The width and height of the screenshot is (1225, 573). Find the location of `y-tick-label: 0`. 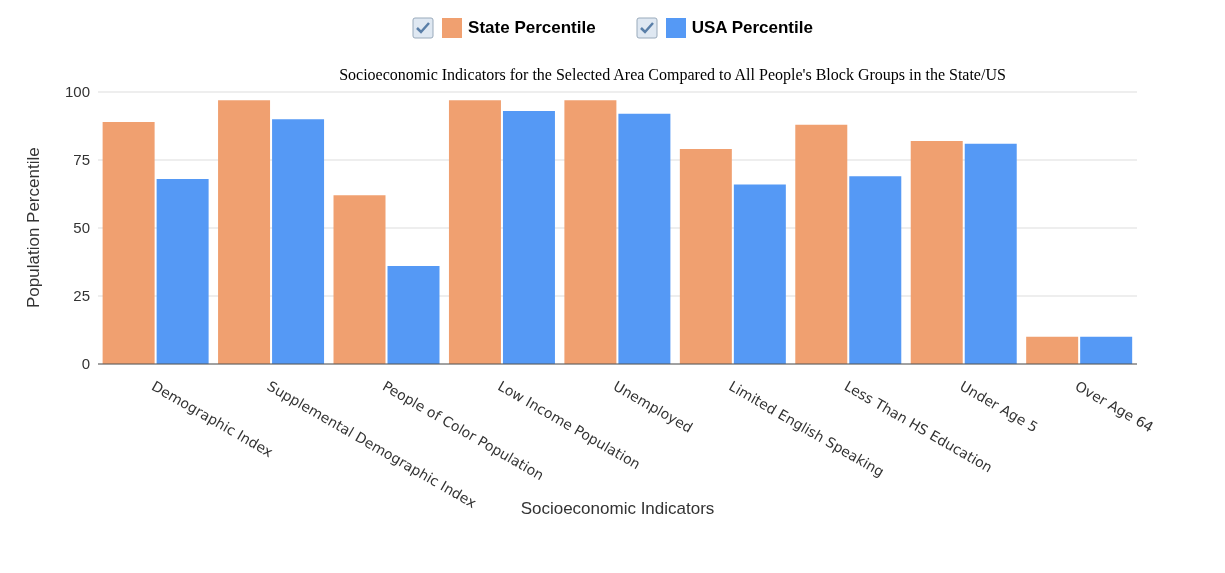

y-tick-label: 0 is located at coordinates (85, 364).